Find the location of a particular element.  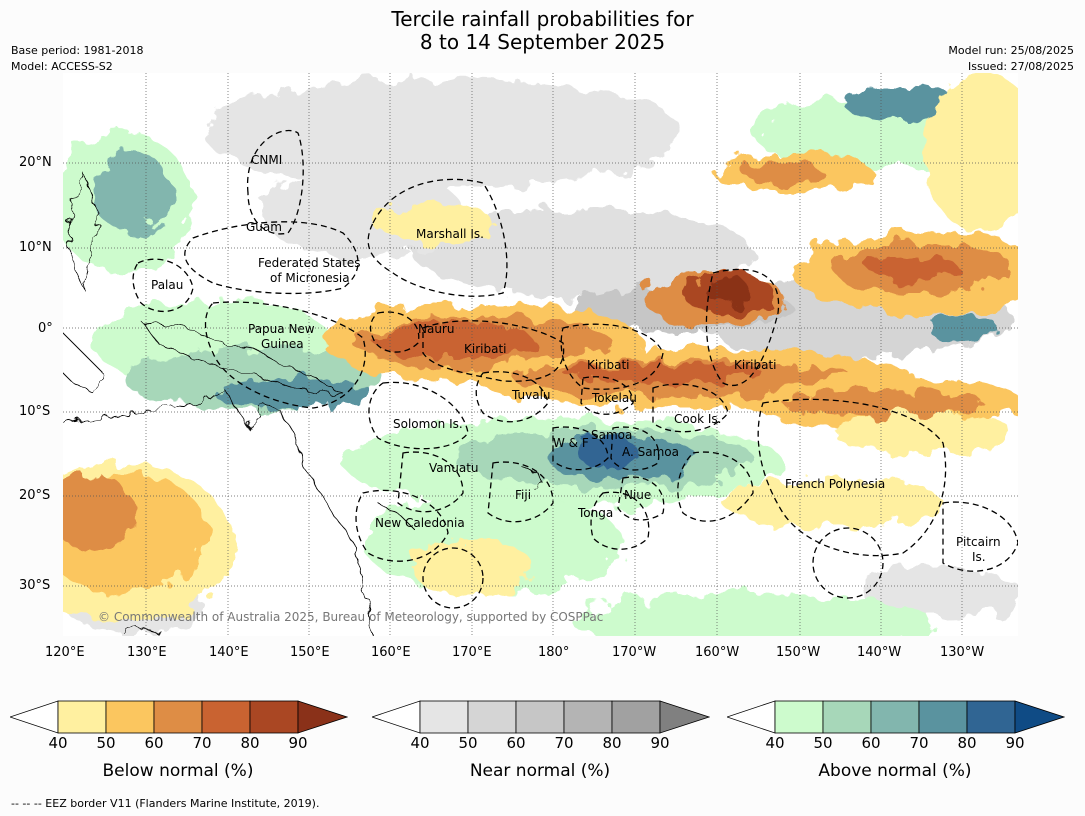

eez-cnmi is located at coordinates (275, 182).